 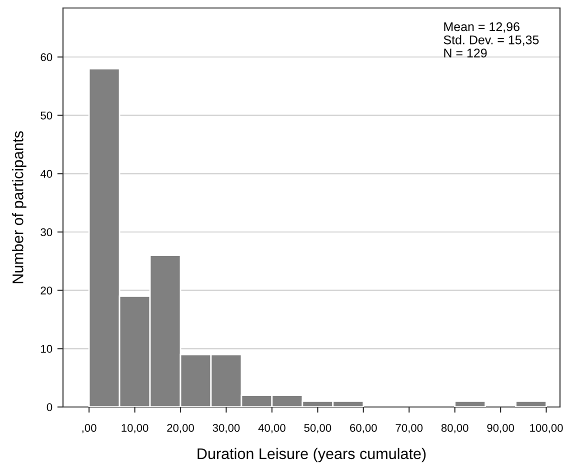 What do you see at coordinates (49, 407) in the screenshot?
I see `y-tick-label: 0` at bounding box center [49, 407].